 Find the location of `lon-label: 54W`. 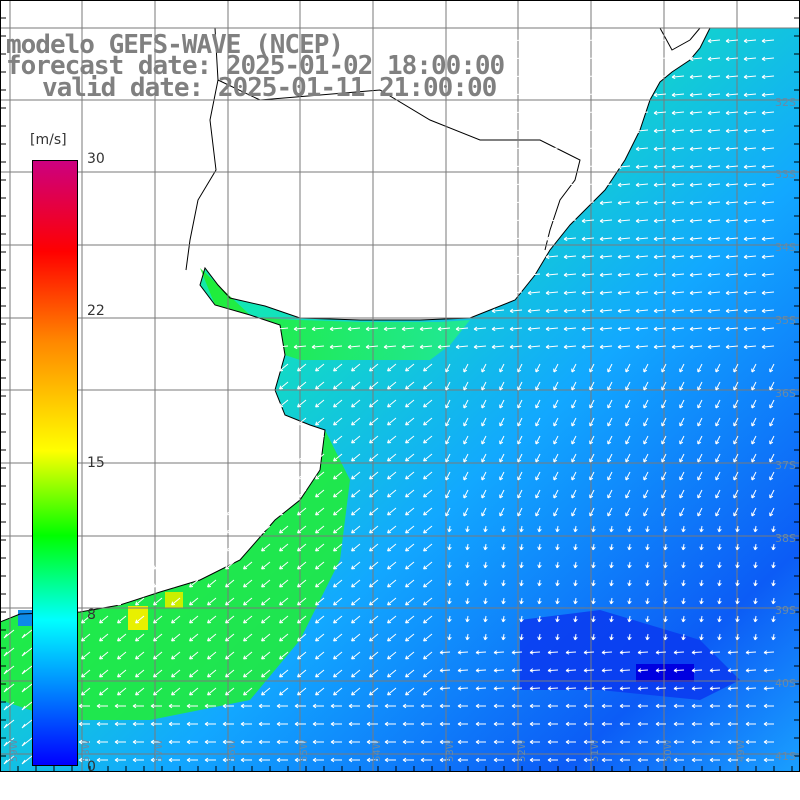

lon-label: 54W is located at coordinates (377, 750).